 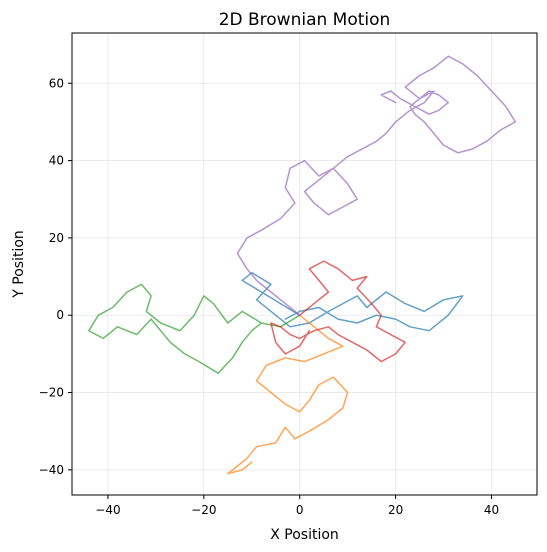 What do you see at coordinates (203, 510) in the screenshot?
I see `x-tick-label: −20` at bounding box center [203, 510].